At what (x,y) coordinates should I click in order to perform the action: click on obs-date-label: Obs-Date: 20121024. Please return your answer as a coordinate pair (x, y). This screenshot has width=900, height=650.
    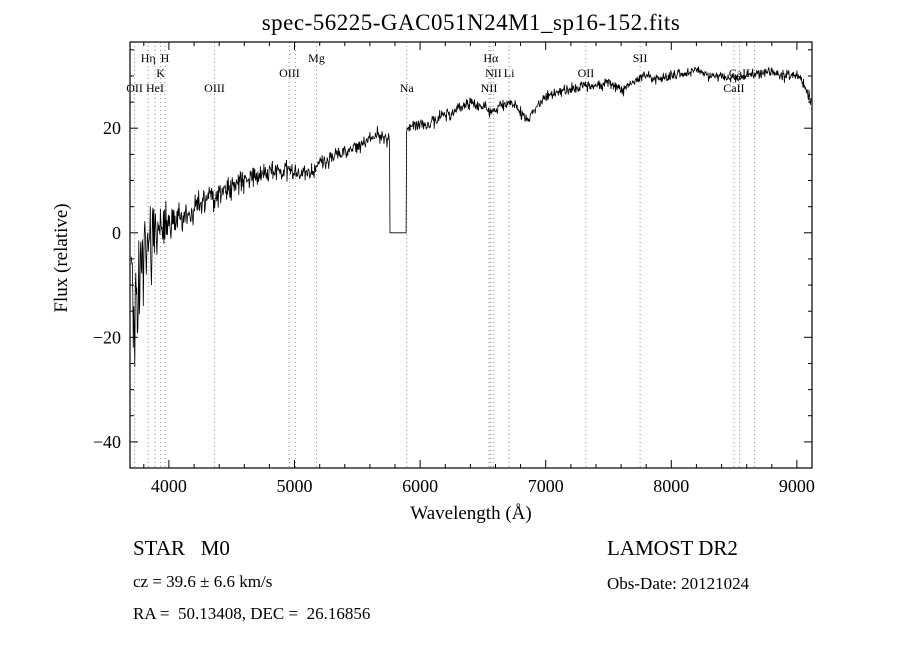
    Looking at the image, I should click on (678, 583).